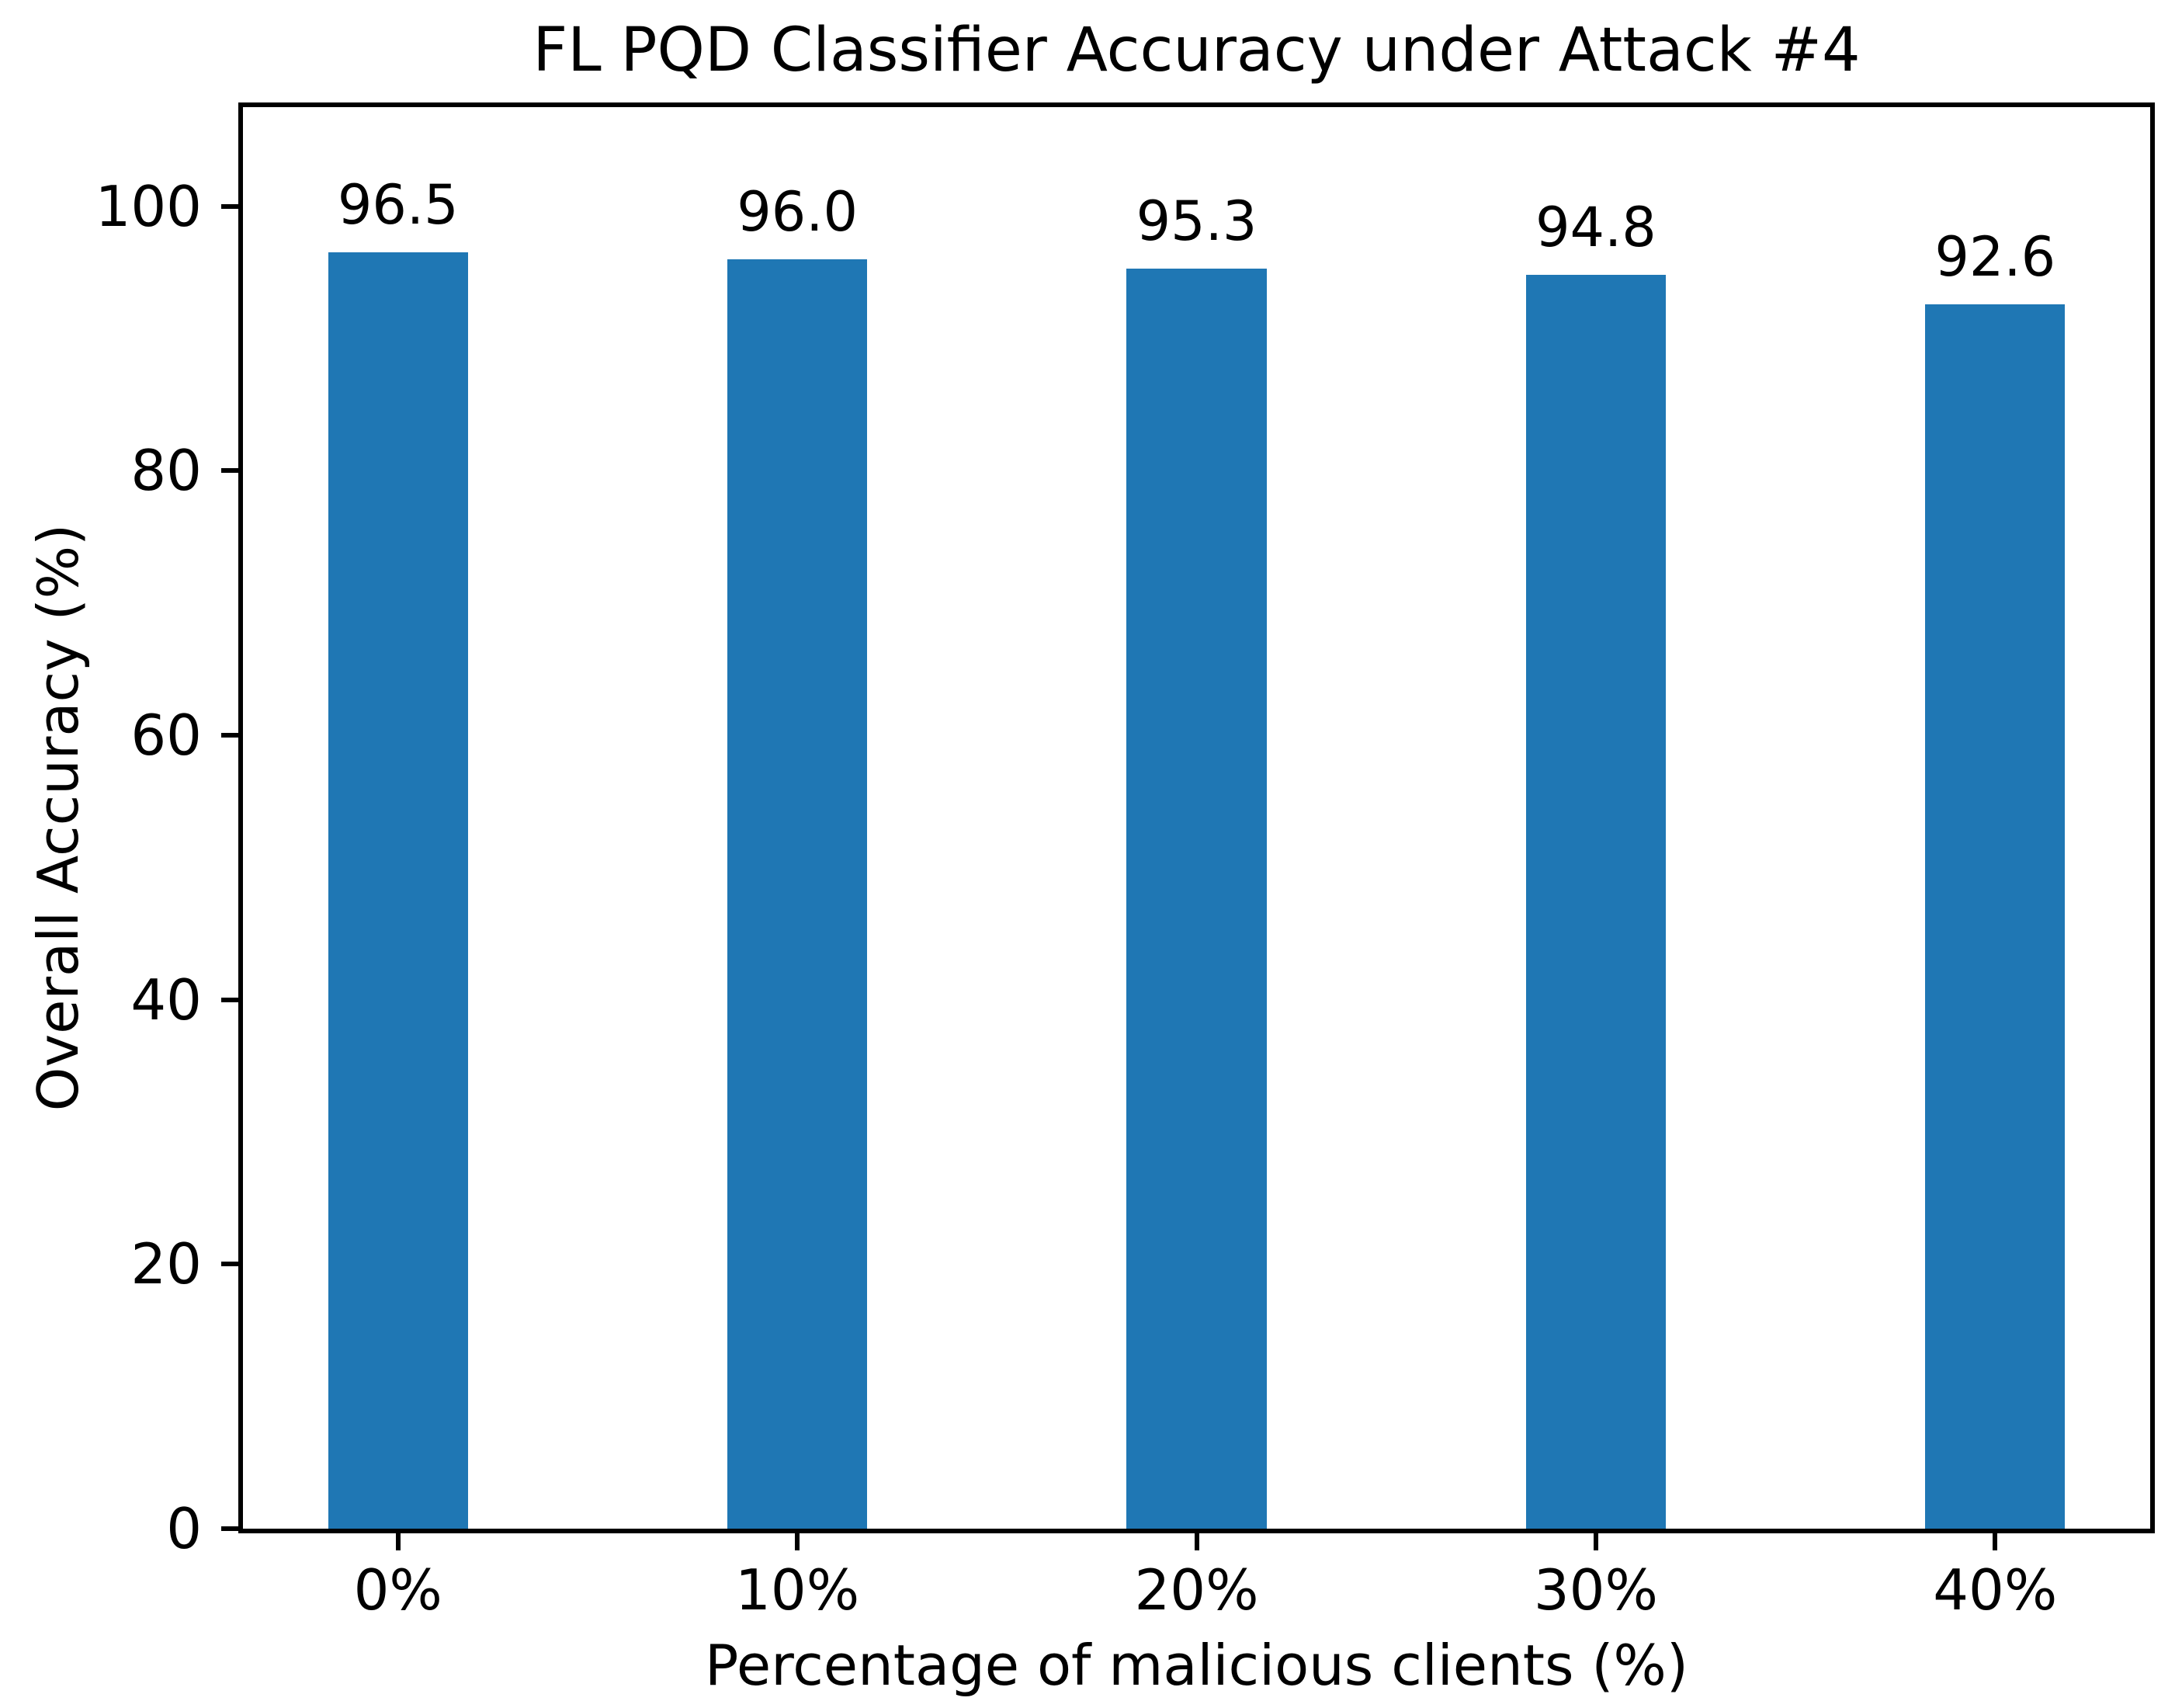 The width and height of the screenshot is (2182, 1708). I want to click on x-axis-tick-label: 10%, so click(797, 1590).